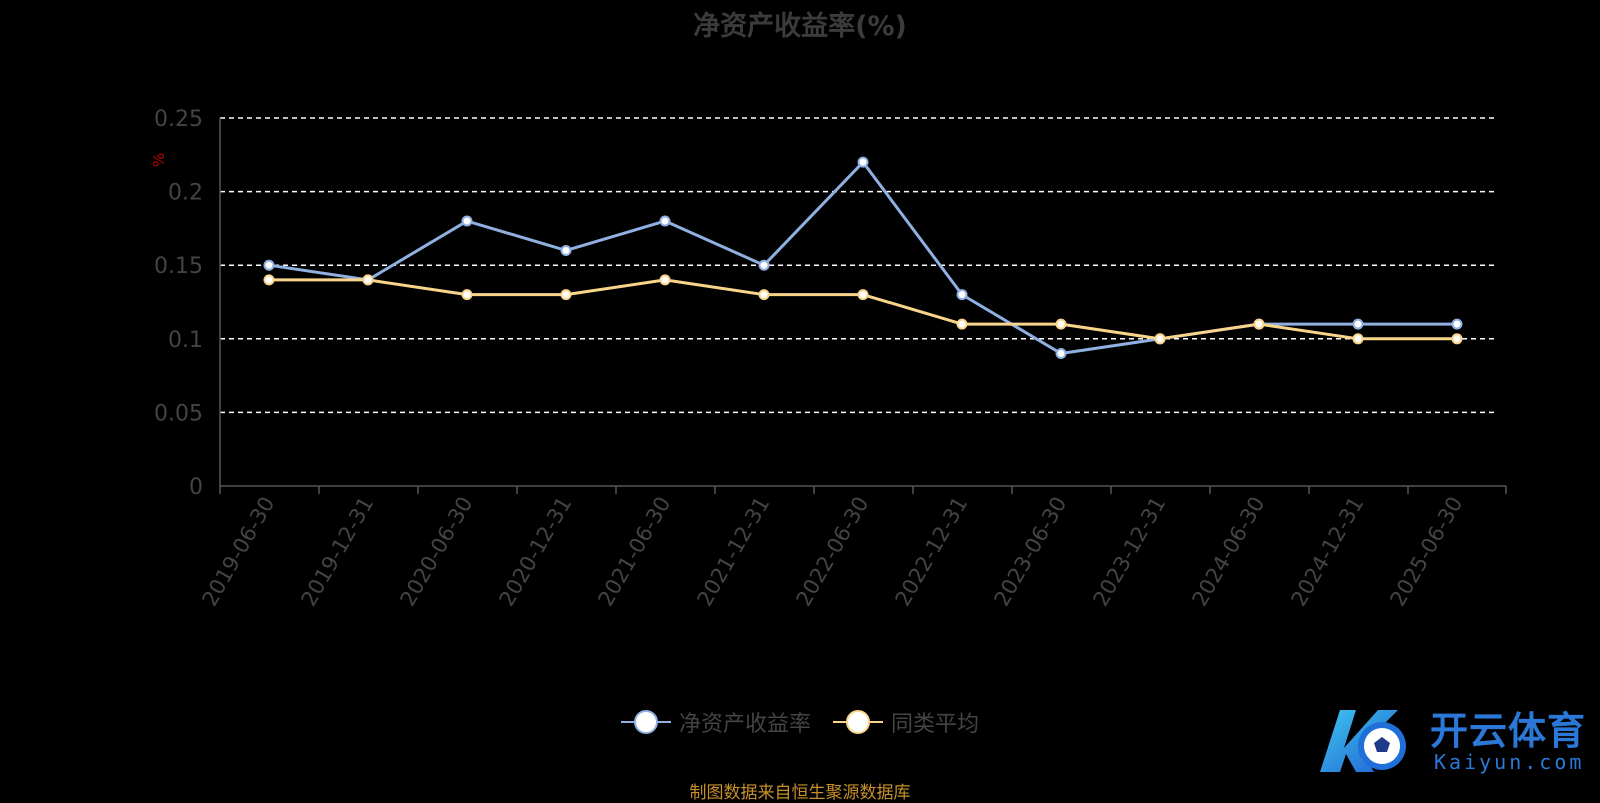 Image resolution: width=1600 pixels, height=803 pixels. What do you see at coordinates (858, 722) in the screenshot?
I see `legend-marker-series2` at bounding box center [858, 722].